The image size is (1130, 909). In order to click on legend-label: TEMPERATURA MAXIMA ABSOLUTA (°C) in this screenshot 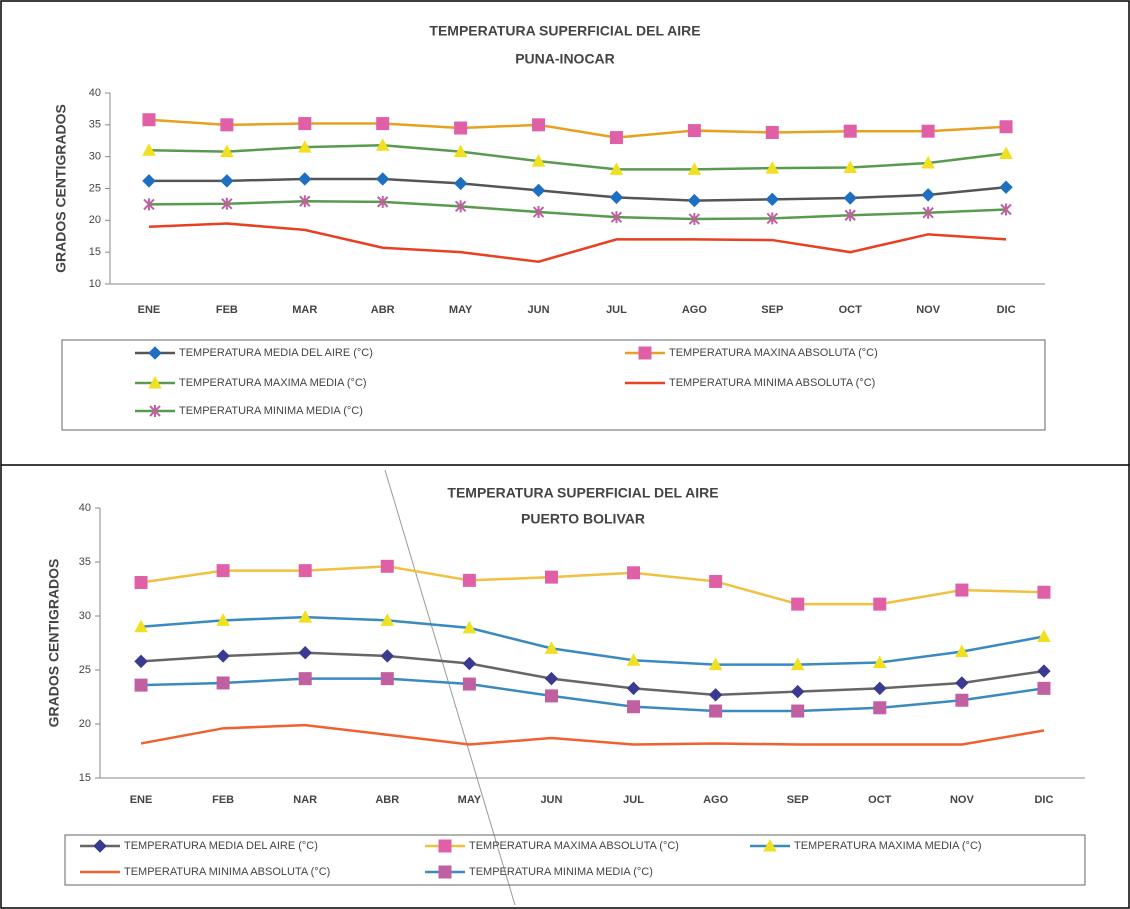, I will do `click(574, 846)`.